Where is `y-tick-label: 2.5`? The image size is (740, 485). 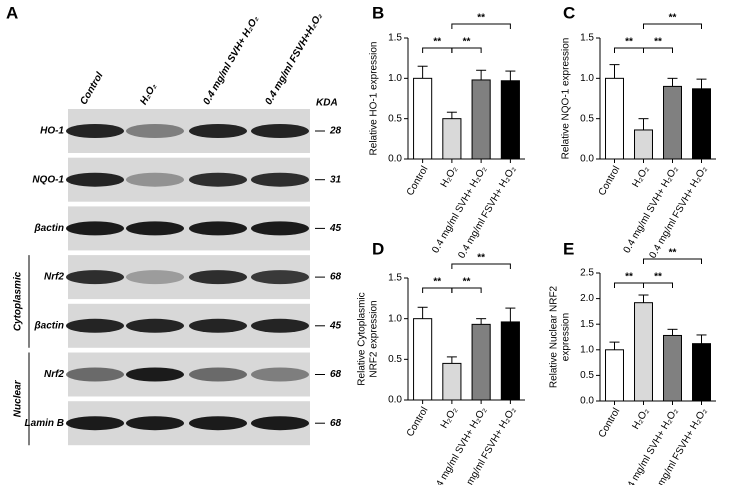
y-tick-label: 2.5 is located at coordinates (587, 273).